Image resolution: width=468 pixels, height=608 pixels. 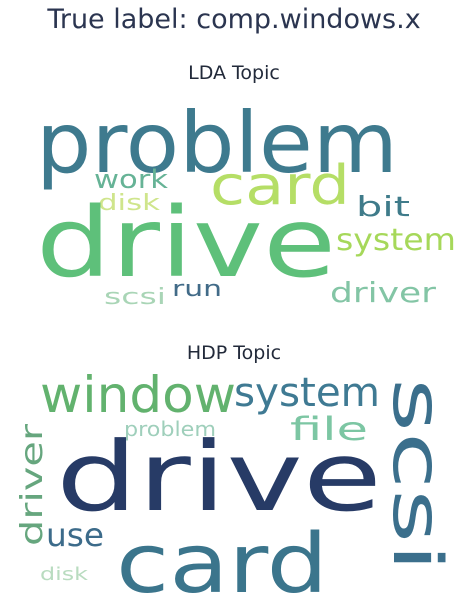 What do you see at coordinates (307, 393) in the screenshot?
I see `hdp-word-system: system` at bounding box center [307, 393].